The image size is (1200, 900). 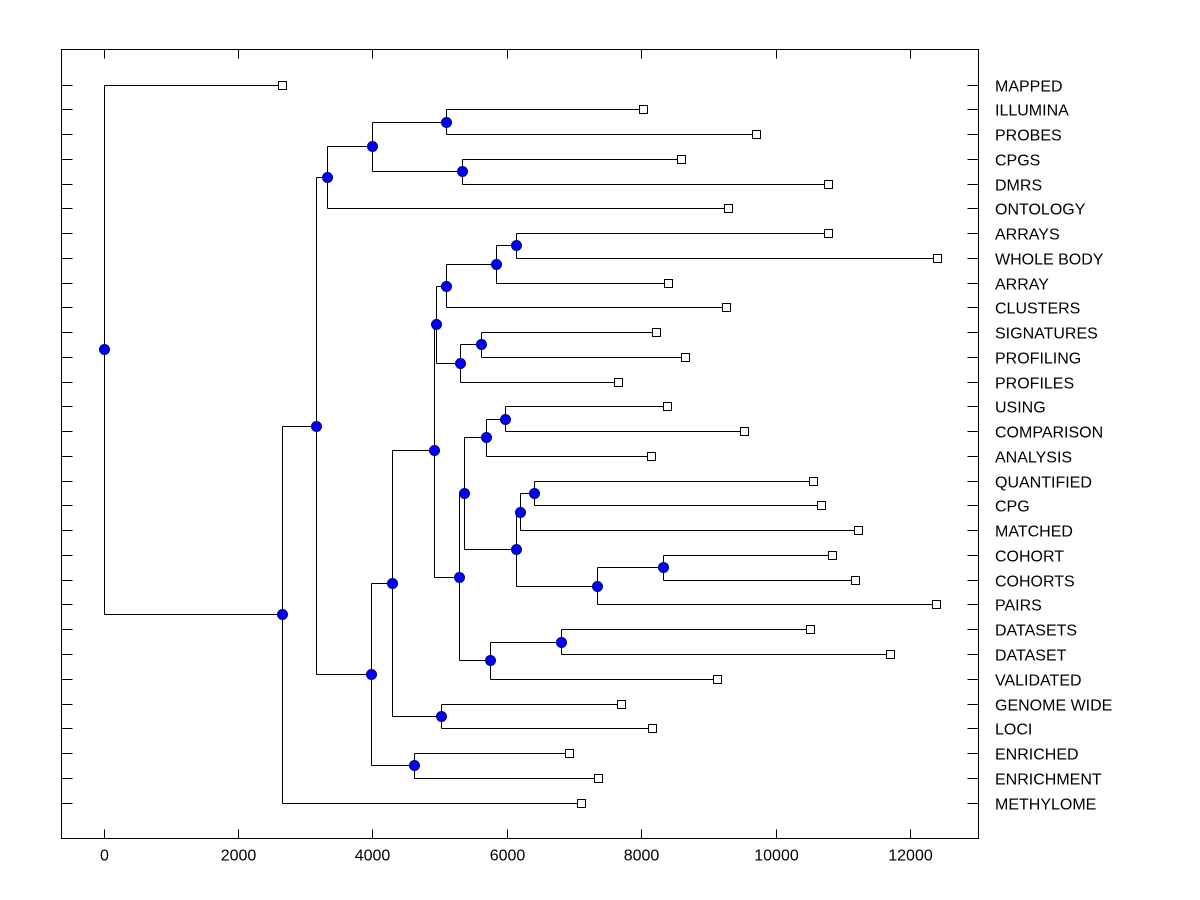 What do you see at coordinates (239, 856) in the screenshot?
I see `x-tick-label: 2000` at bounding box center [239, 856].